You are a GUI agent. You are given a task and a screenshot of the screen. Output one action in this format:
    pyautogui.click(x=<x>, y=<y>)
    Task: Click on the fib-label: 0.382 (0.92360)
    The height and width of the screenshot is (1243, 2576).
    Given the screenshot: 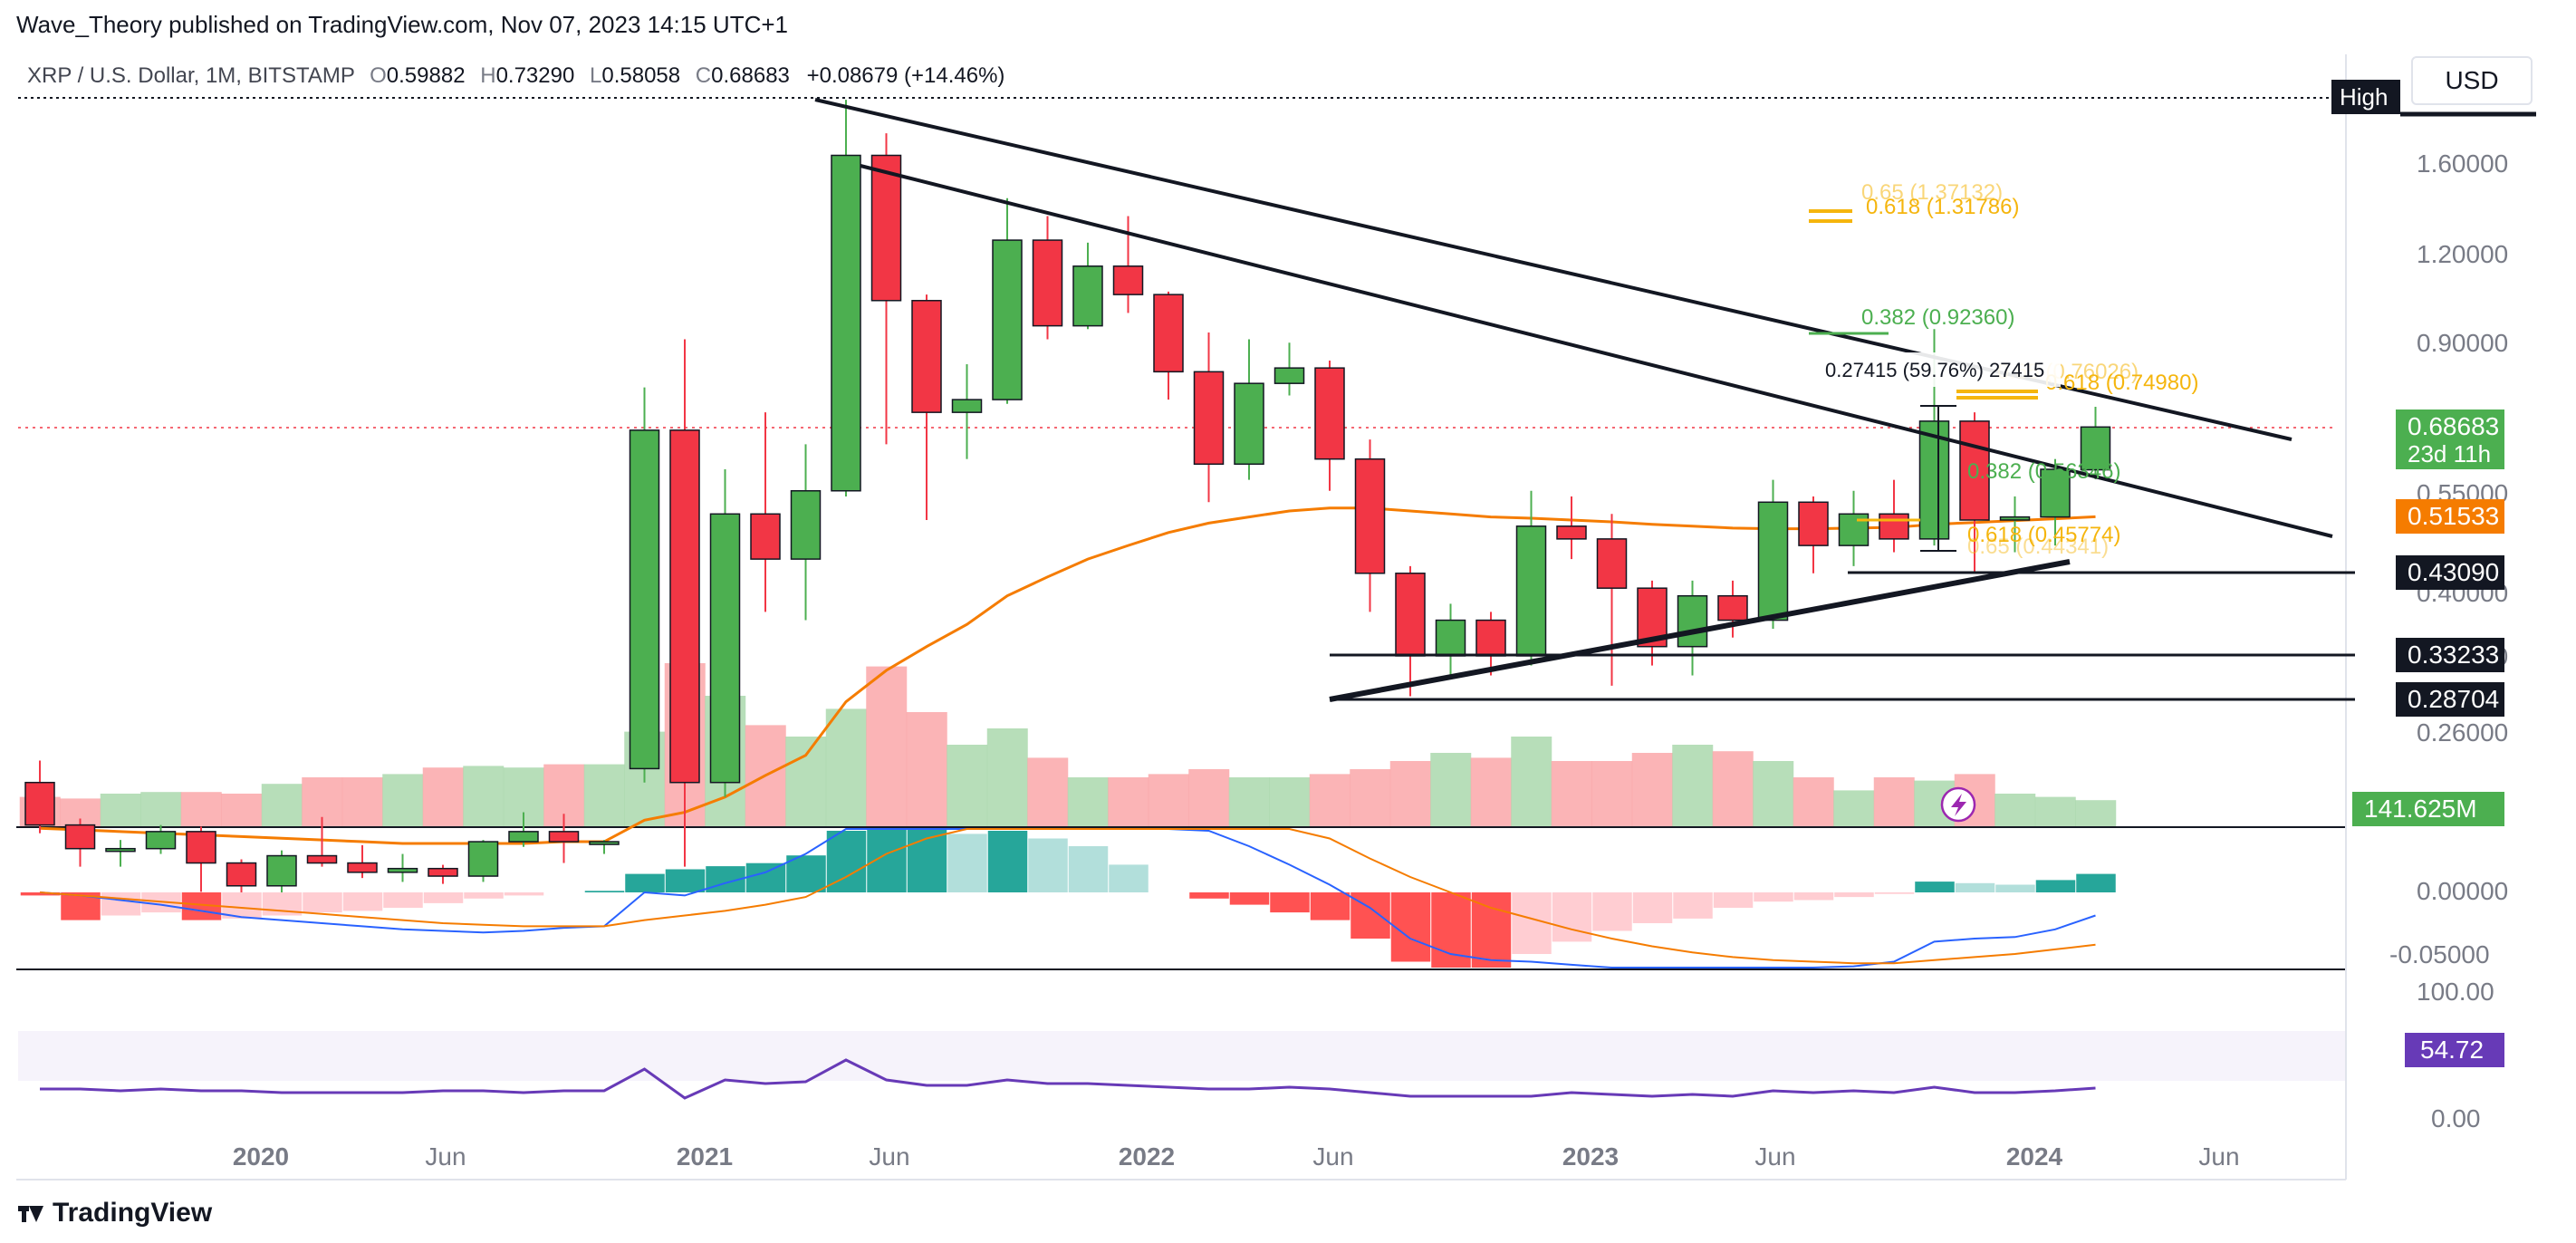 What is the action you would take?
    pyautogui.click(x=1937, y=317)
    